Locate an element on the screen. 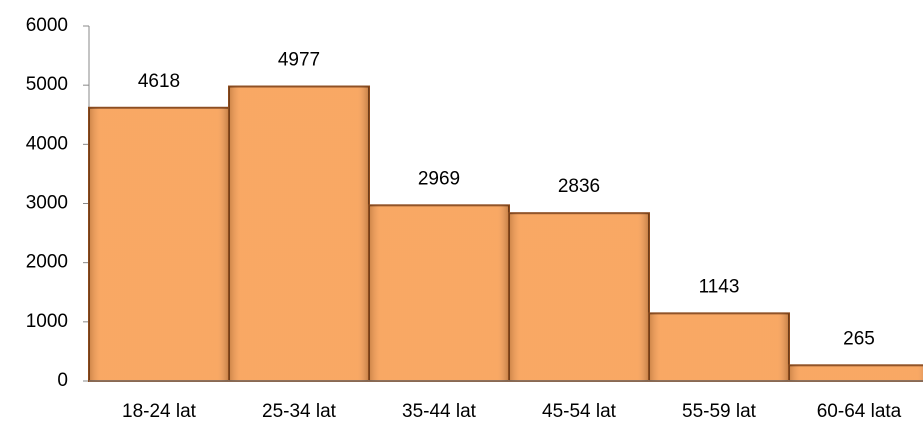  x-tick-label: 18-24 lat is located at coordinates (159, 411).